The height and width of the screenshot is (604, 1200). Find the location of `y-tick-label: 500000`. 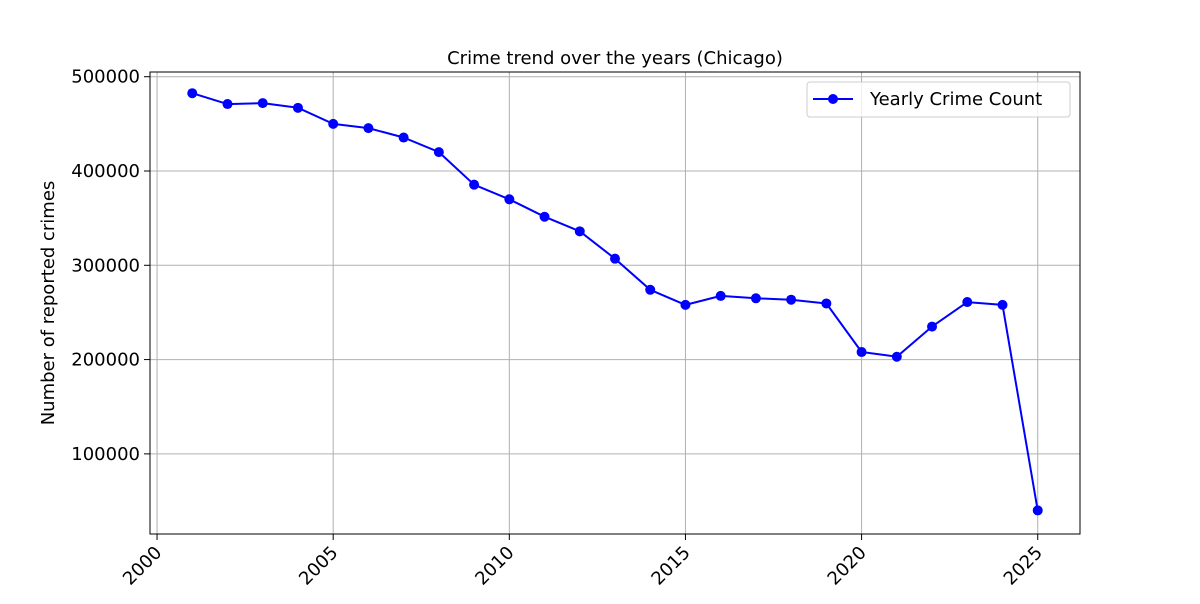

y-tick-label: 500000 is located at coordinates (105, 77).